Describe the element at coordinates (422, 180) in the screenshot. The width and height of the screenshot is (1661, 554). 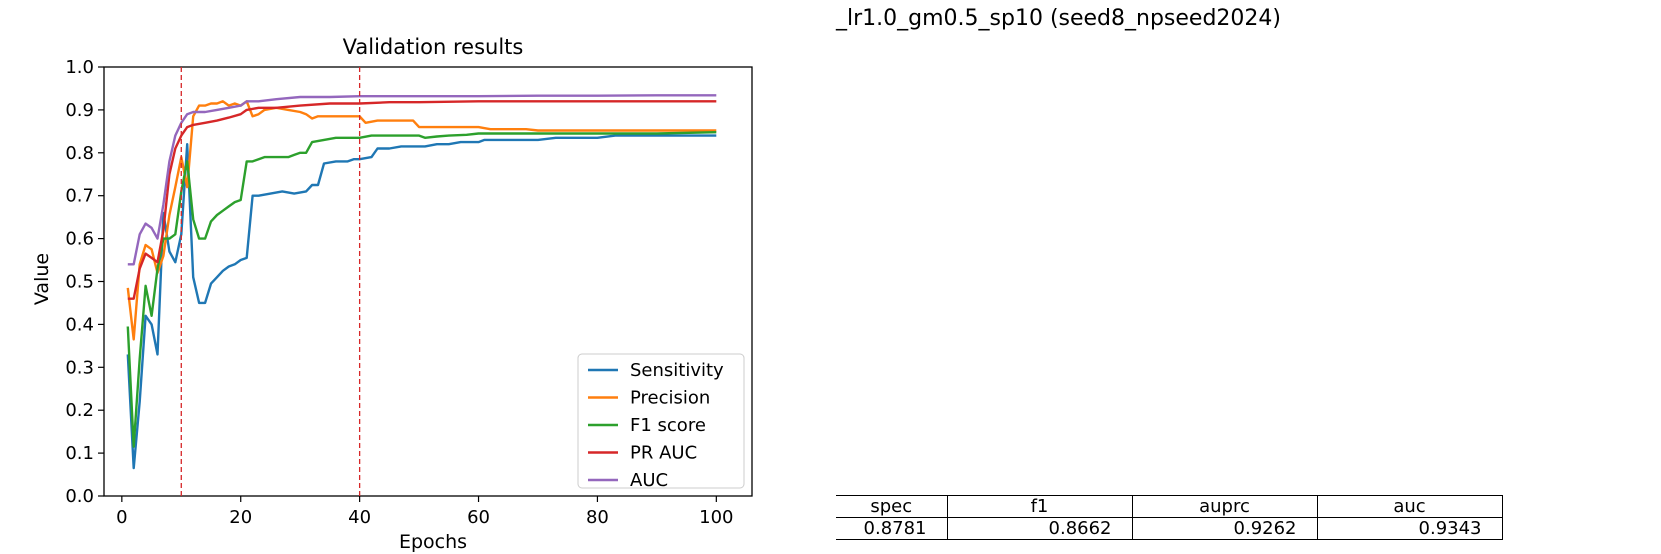
I see `series-line-auc` at that location.